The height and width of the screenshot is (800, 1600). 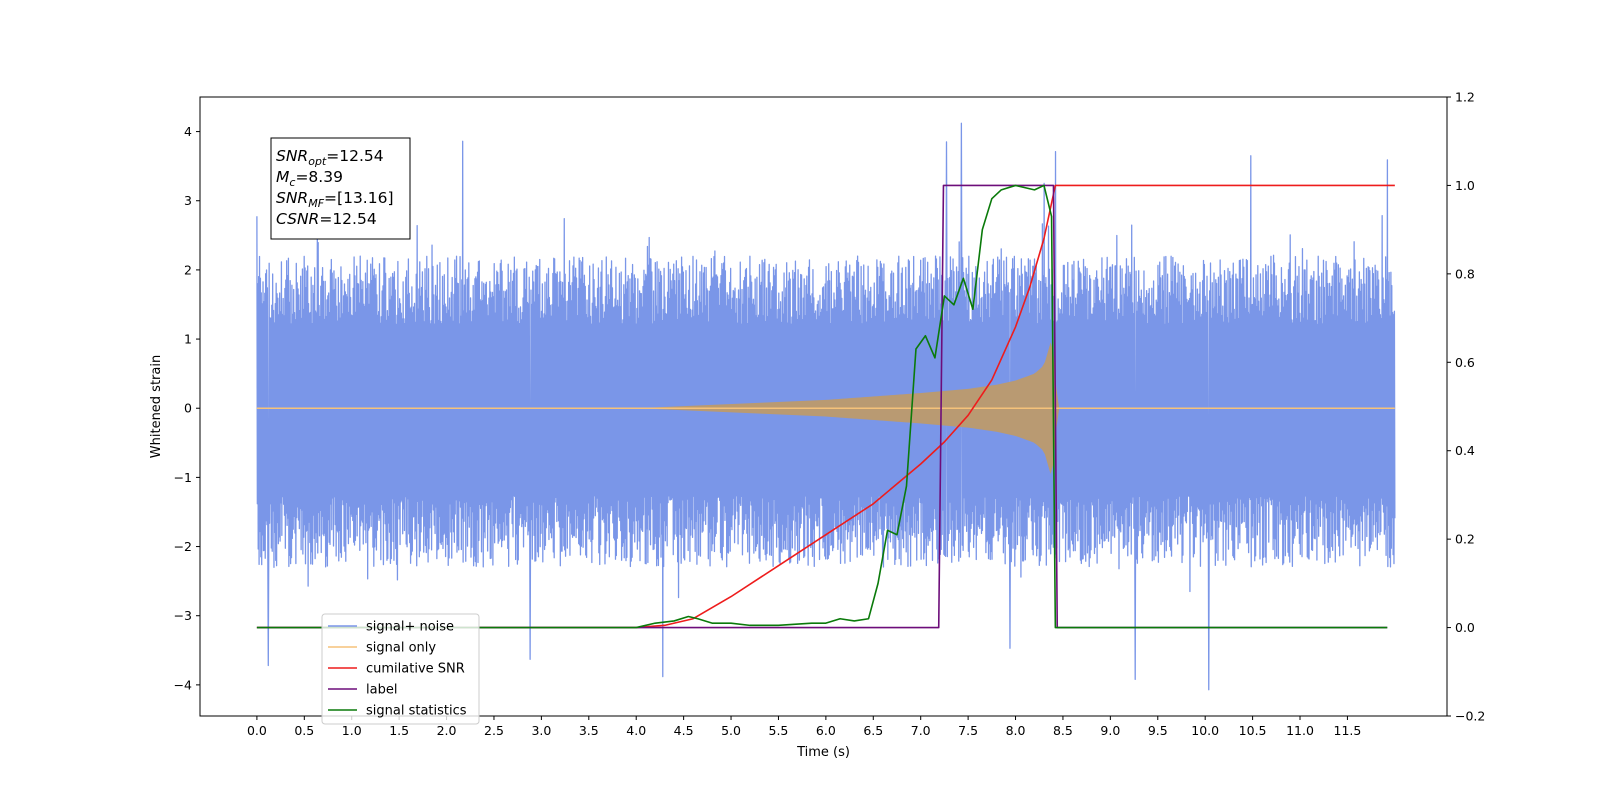 What do you see at coordinates (1465, 627) in the screenshot?
I see `y2-tick-label: 0.0` at bounding box center [1465, 627].